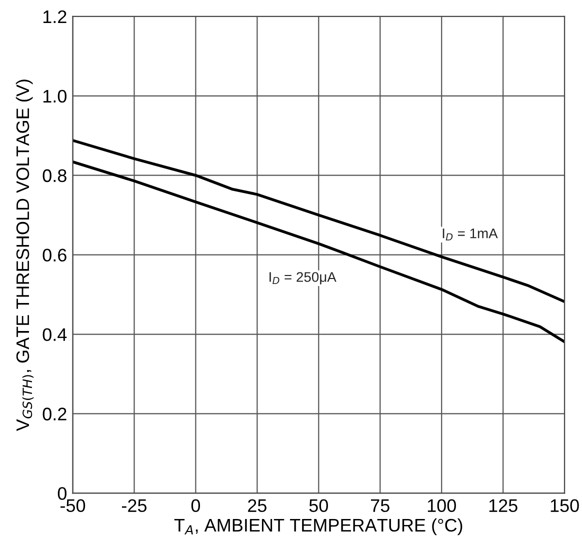  I want to click on x-tick-label: -25, so click(134, 505).